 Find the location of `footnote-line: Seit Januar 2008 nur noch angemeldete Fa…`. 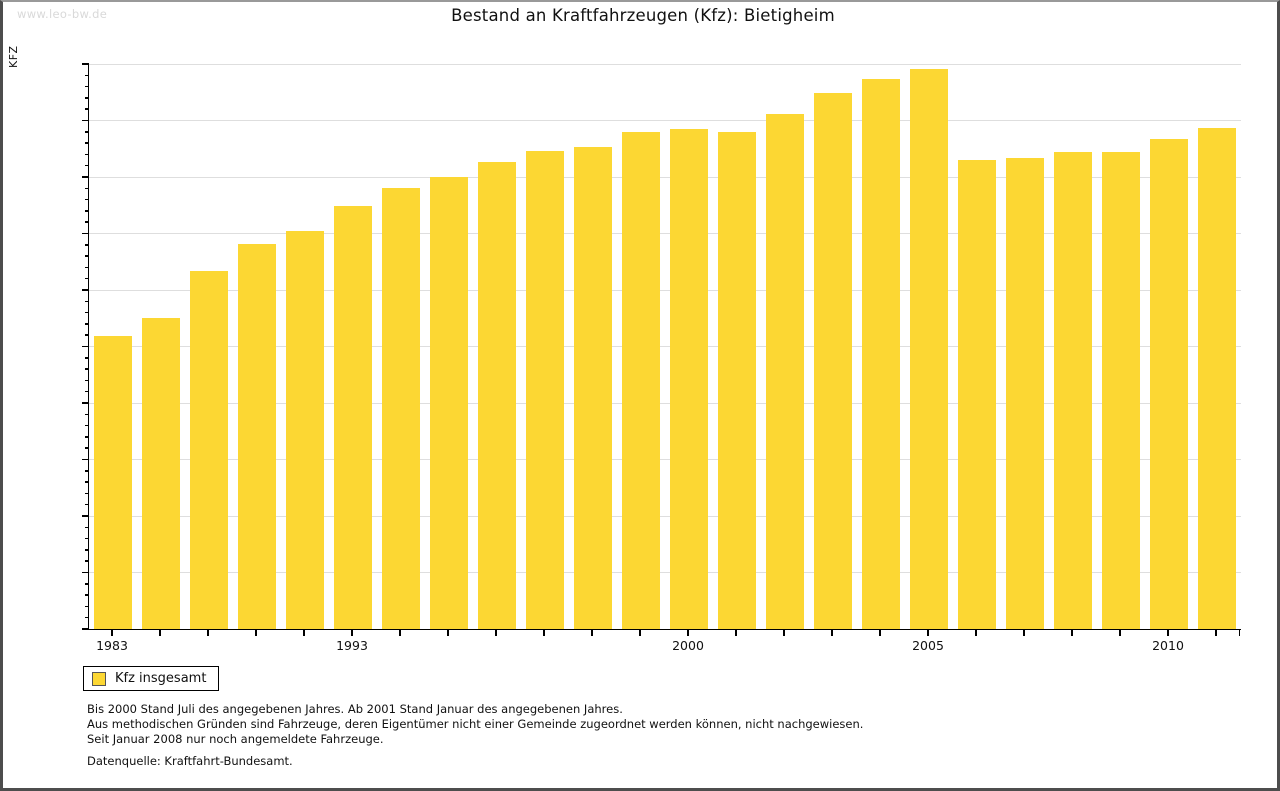

footnote-line: Seit Januar 2008 nur noch angemeldete Fa… is located at coordinates (235, 739).